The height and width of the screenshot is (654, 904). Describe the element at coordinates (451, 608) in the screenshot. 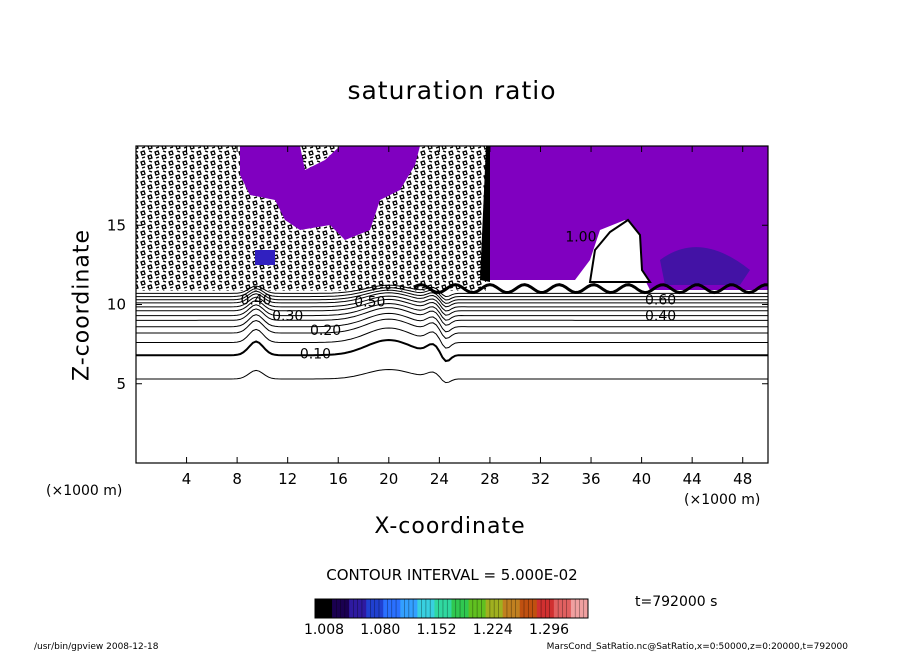

I see `colorbar-frame` at that location.